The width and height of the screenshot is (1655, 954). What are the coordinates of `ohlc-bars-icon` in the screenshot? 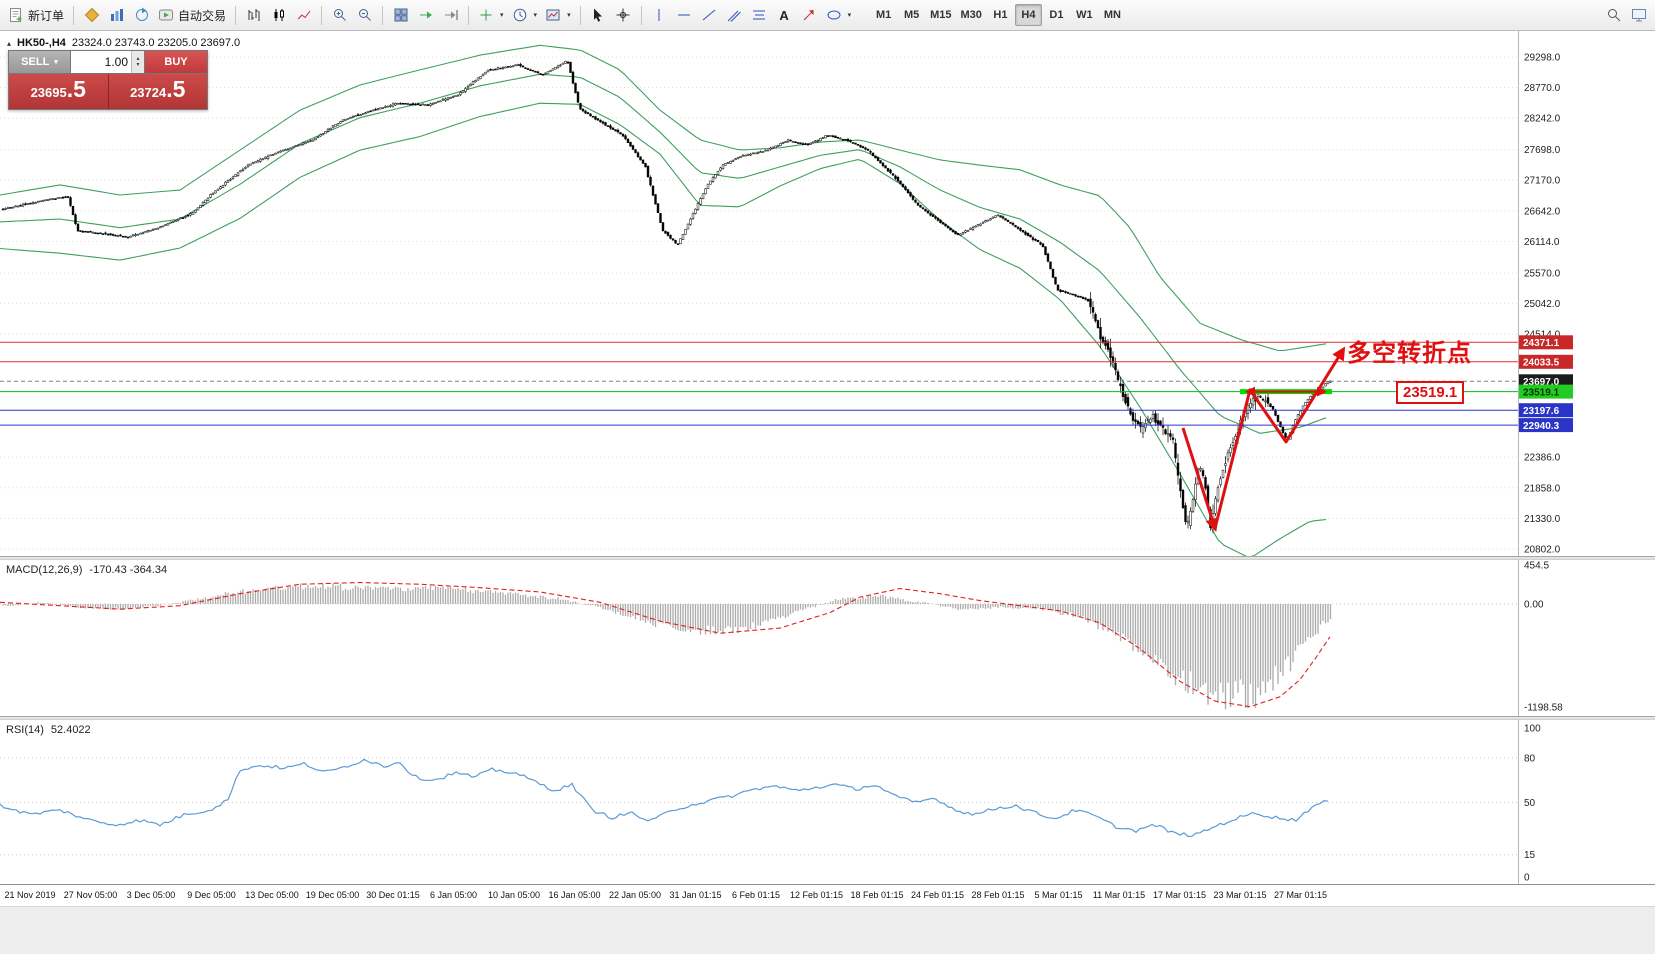 It's located at (254, 15).